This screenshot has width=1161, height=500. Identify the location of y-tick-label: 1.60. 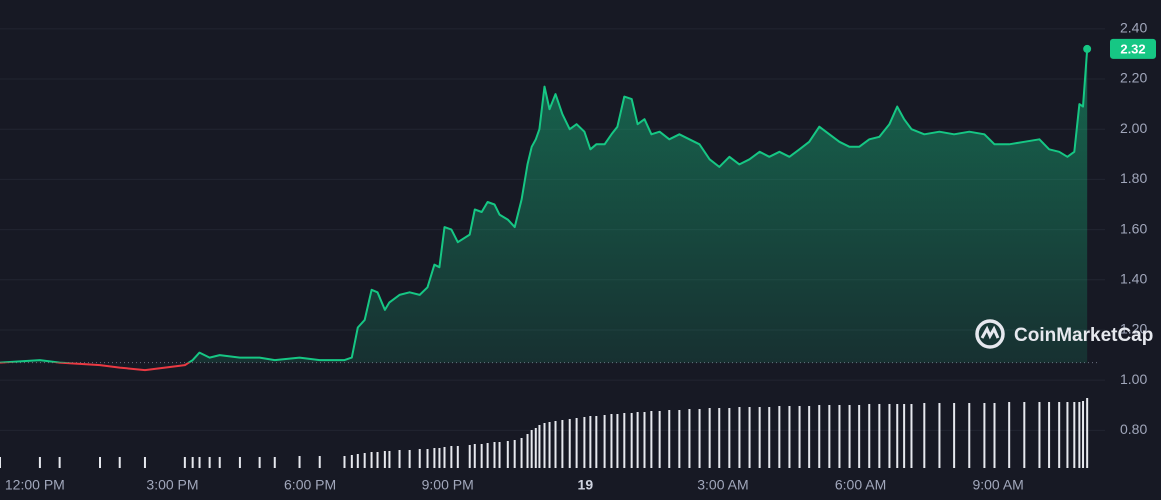
(1133, 228).